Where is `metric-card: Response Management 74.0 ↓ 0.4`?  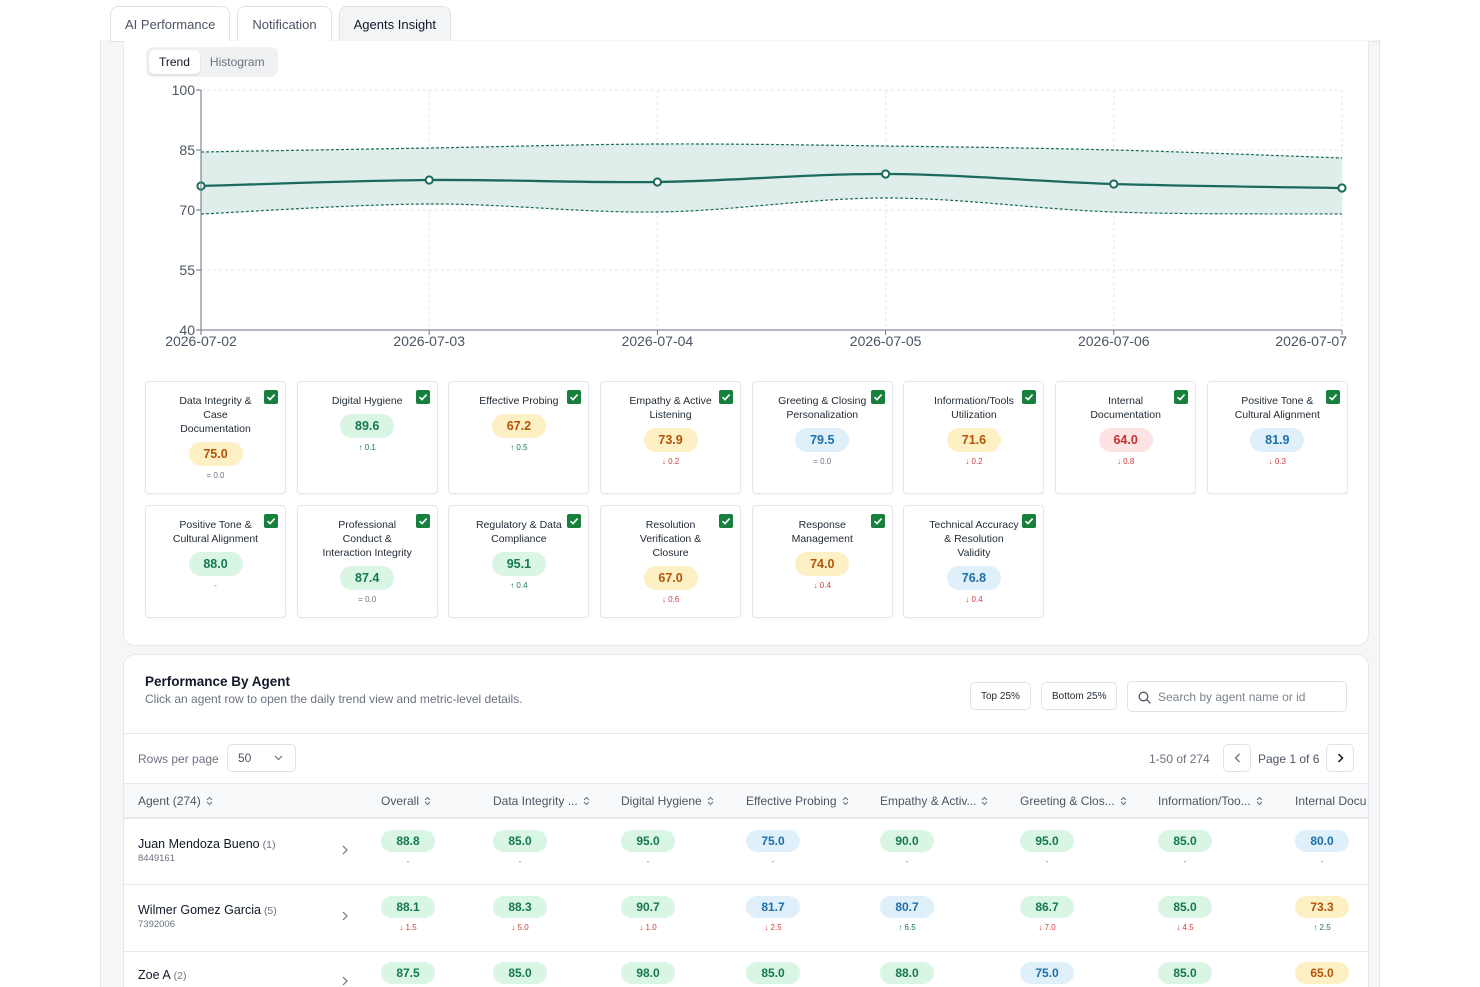 metric-card: Response Management 74.0 ↓ 0.4 is located at coordinates (822, 561).